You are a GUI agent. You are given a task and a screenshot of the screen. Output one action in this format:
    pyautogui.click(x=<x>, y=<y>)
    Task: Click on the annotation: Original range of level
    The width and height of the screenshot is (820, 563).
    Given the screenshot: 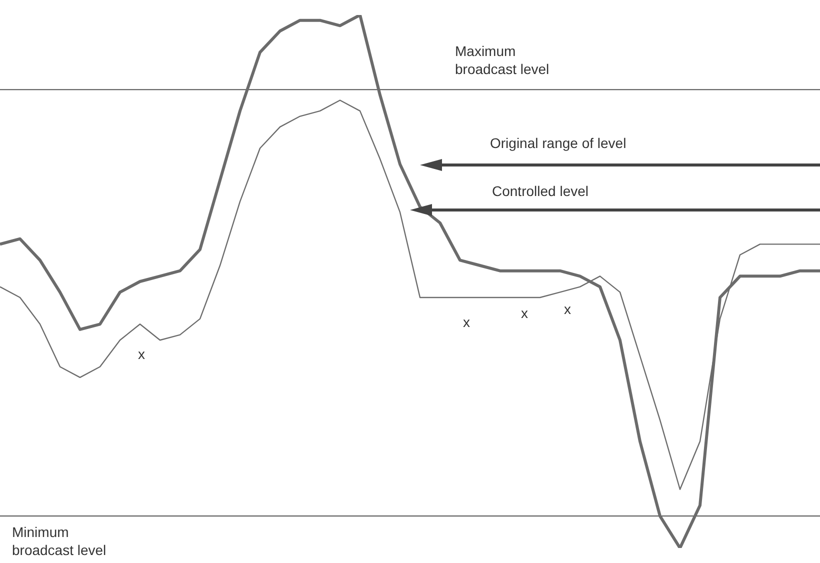 What is the action you would take?
    pyautogui.click(x=558, y=143)
    